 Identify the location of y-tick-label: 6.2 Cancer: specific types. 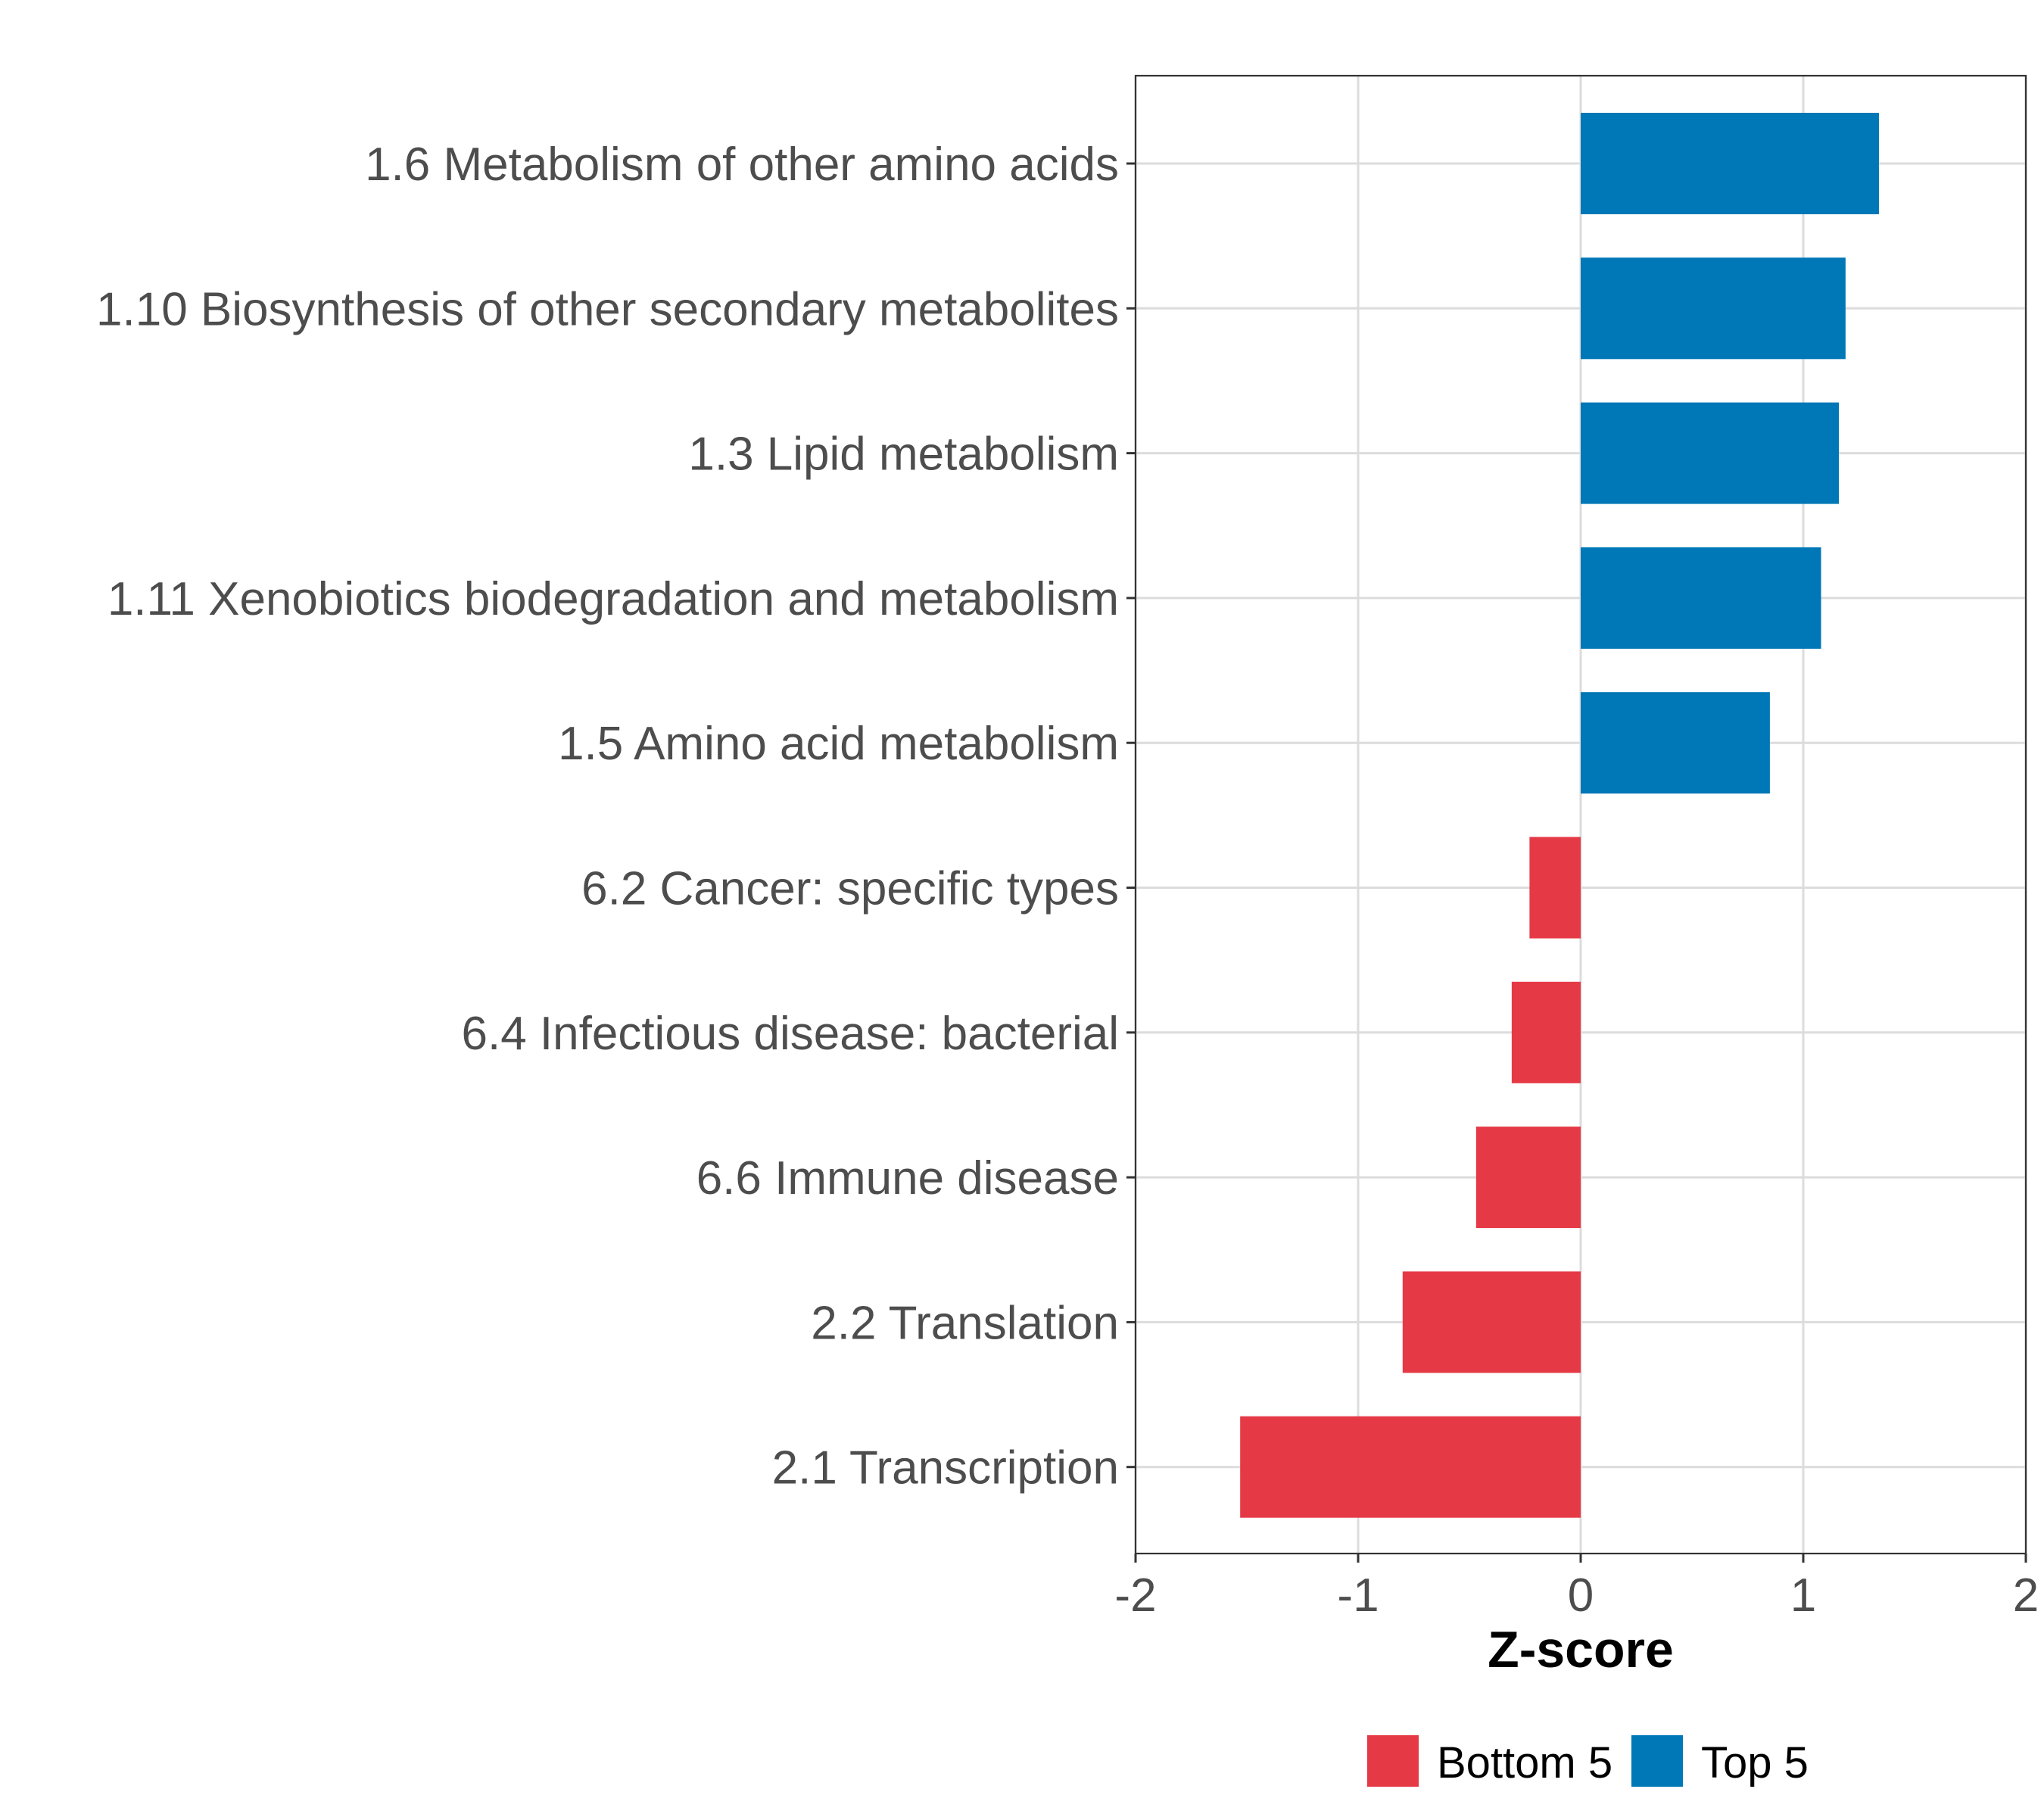
(850, 889).